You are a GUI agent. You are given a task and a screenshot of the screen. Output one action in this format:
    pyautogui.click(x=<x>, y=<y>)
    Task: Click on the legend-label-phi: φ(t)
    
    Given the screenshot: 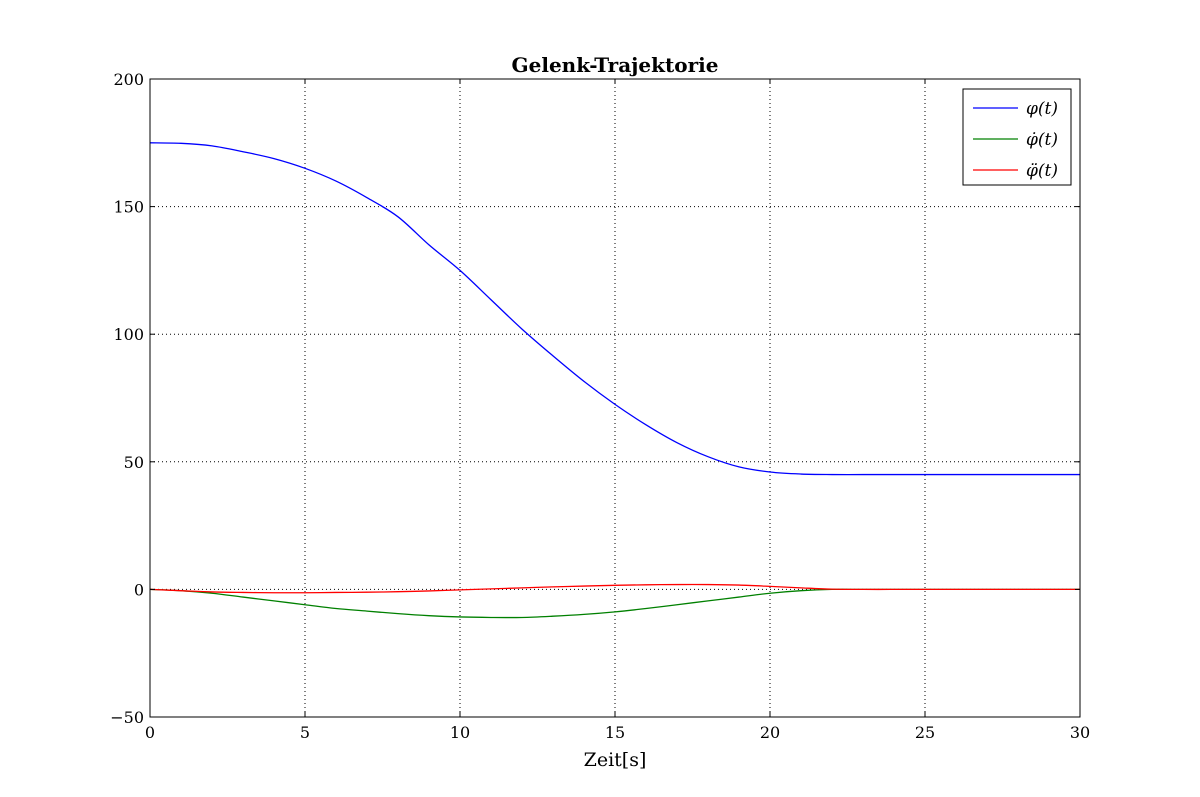 What is the action you would take?
    pyautogui.click(x=1042, y=109)
    